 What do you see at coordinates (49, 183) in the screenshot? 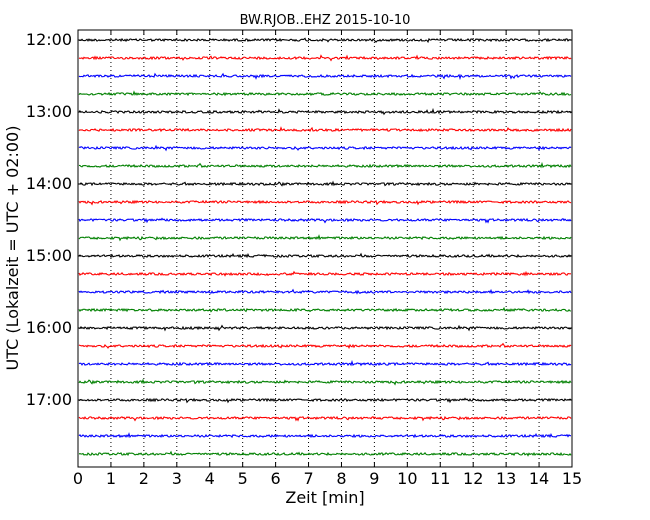
I see `y-tick-label: 14:00` at bounding box center [49, 183].